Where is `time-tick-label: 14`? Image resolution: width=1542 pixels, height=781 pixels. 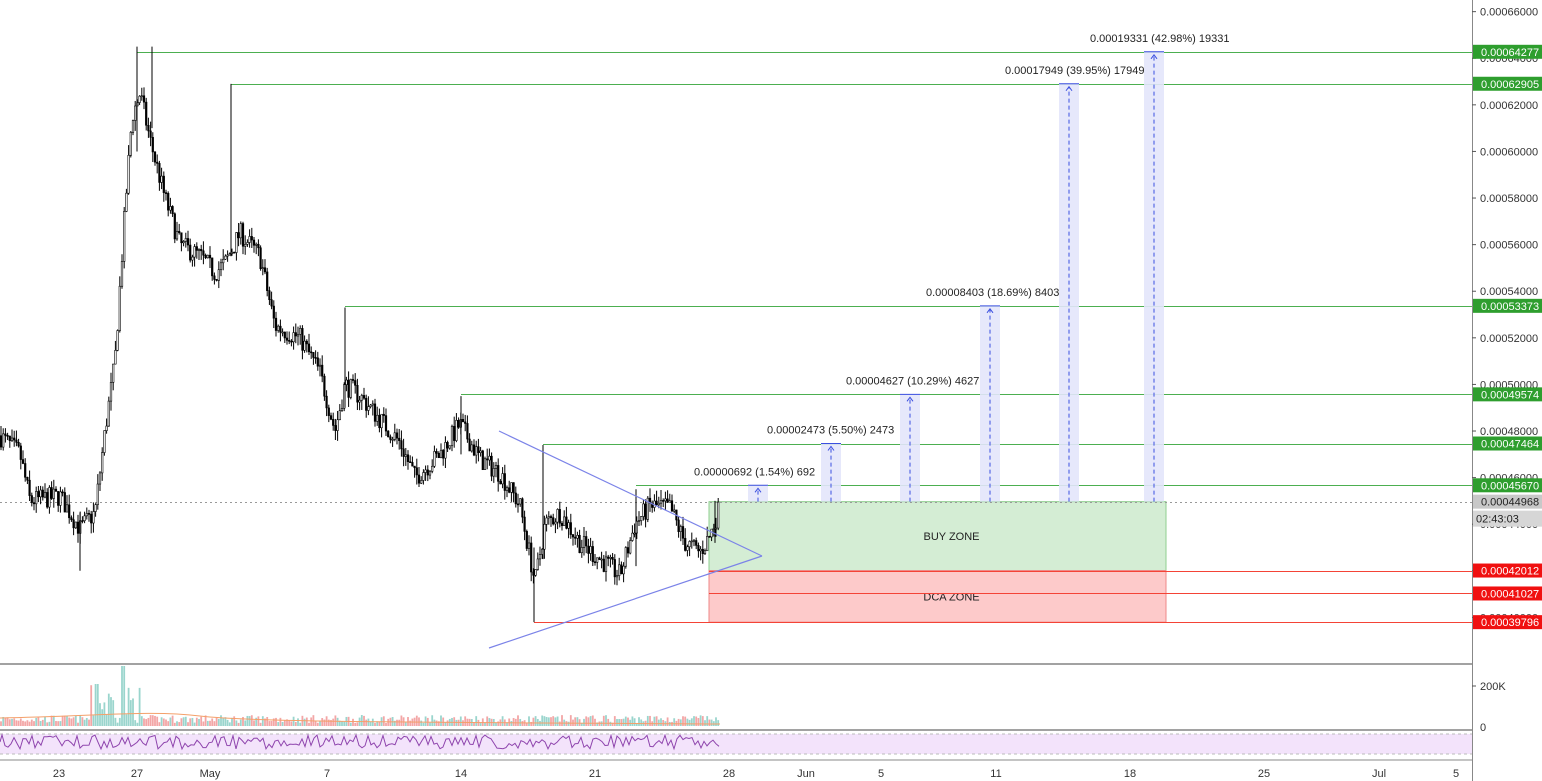 time-tick-label: 14 is located at coordinates (461, 774).